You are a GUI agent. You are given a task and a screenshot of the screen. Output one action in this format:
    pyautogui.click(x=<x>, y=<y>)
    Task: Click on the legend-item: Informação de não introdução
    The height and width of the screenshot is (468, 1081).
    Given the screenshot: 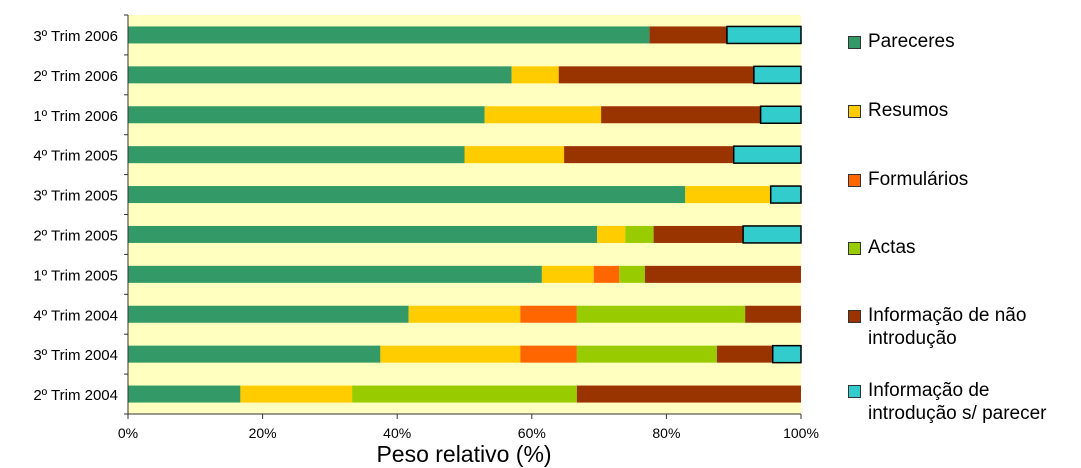 What is the action you would take?
    pyautogui.click(x=937, y=327)
    